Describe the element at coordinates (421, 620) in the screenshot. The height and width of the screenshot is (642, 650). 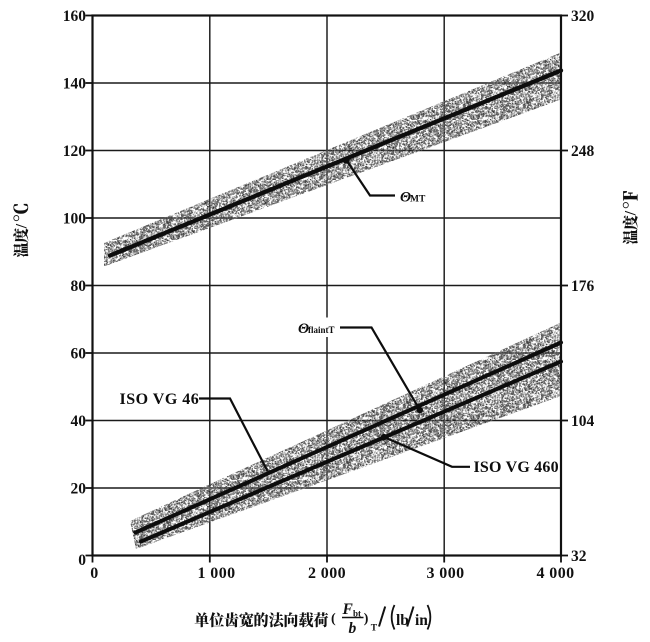
I see `svg-text: in` at that location.